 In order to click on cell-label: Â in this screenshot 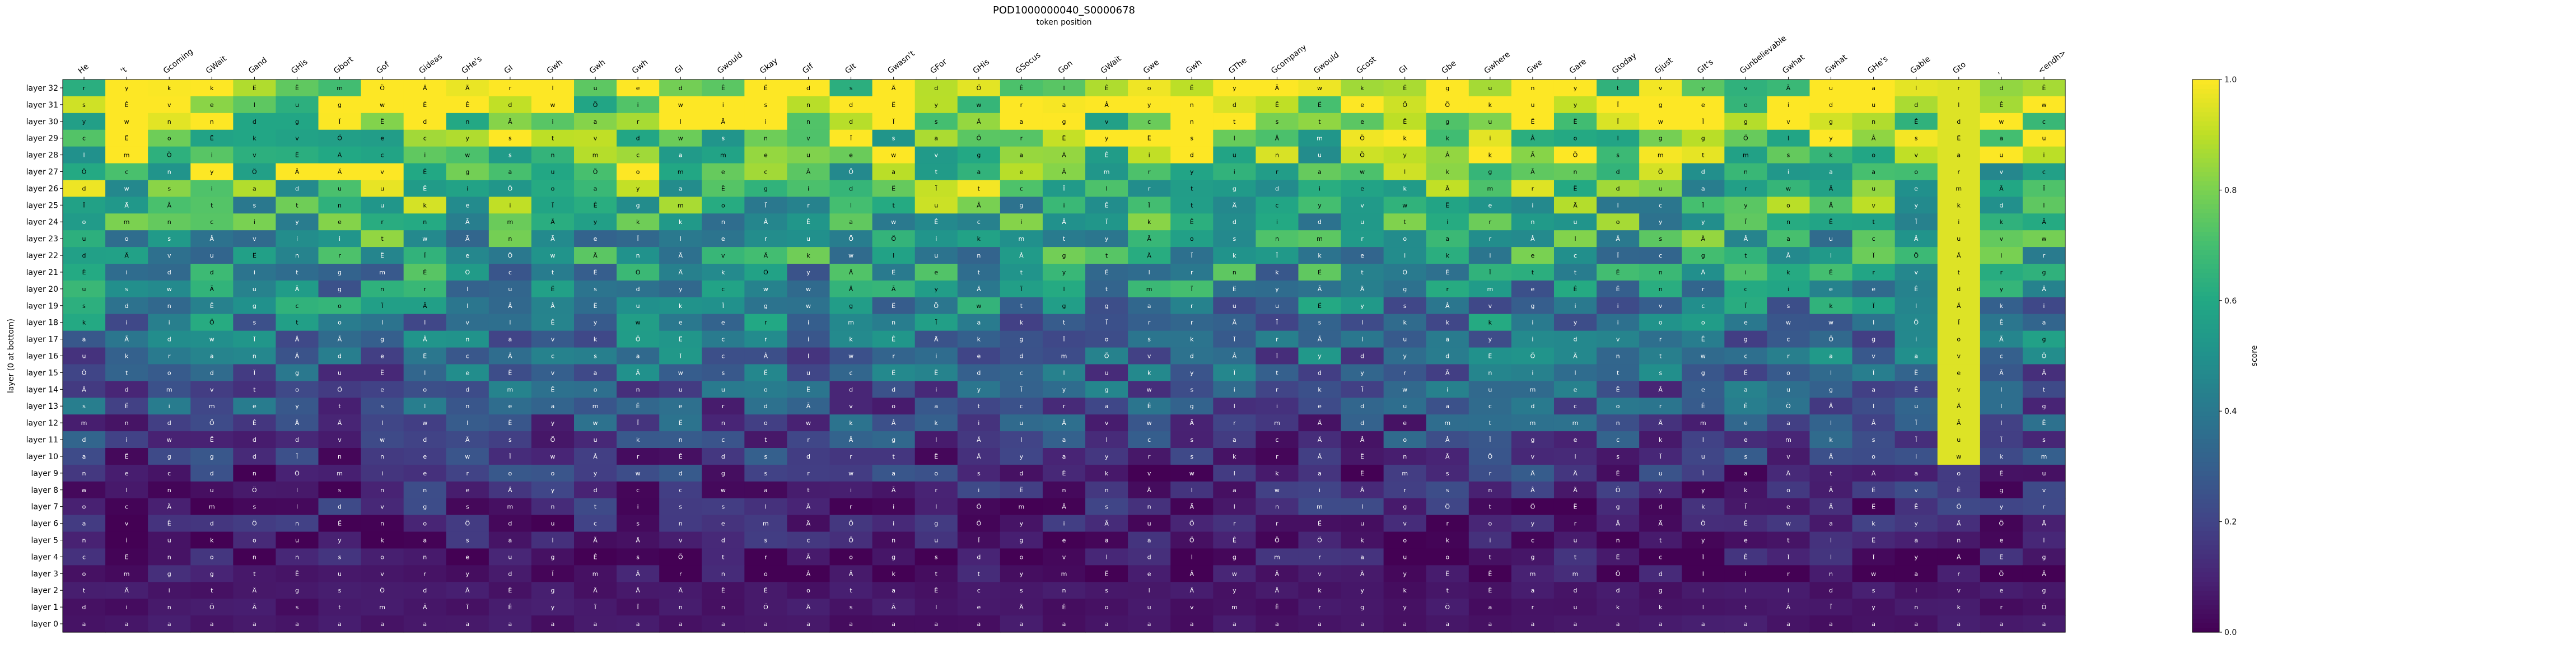, I will do `click(468, 591)`.